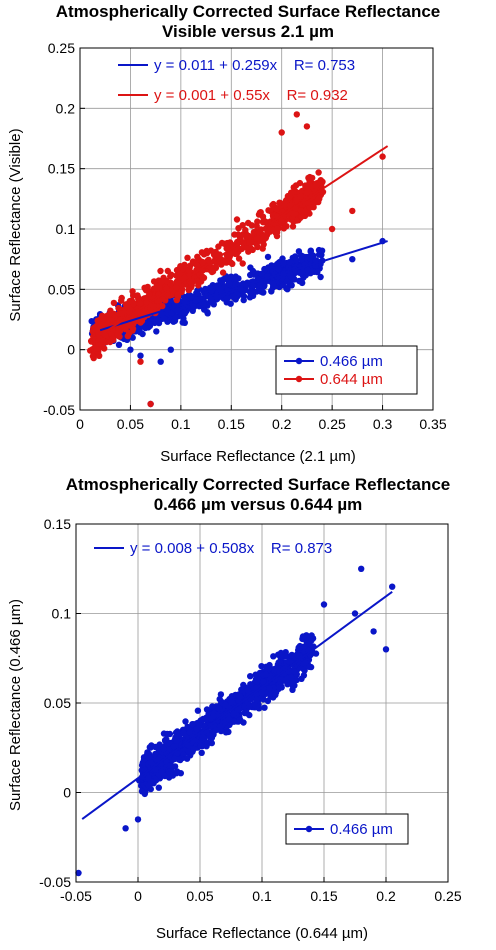  I want to click on x-tick-label: 0.3, so click(383, 424).